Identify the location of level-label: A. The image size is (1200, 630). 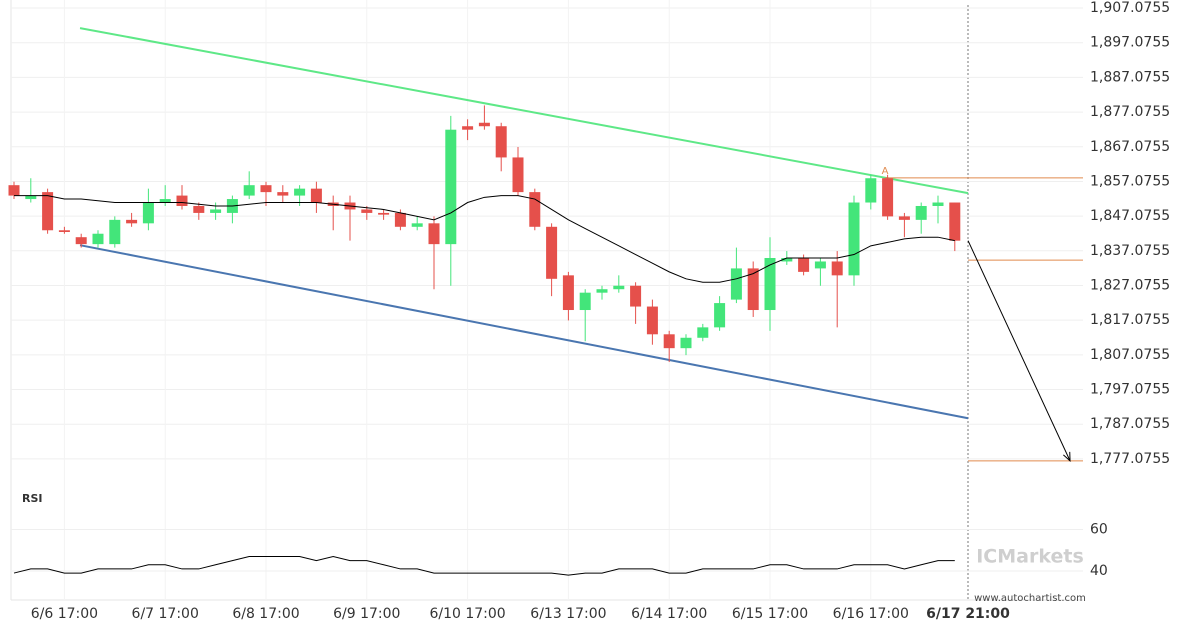
(885, 171).